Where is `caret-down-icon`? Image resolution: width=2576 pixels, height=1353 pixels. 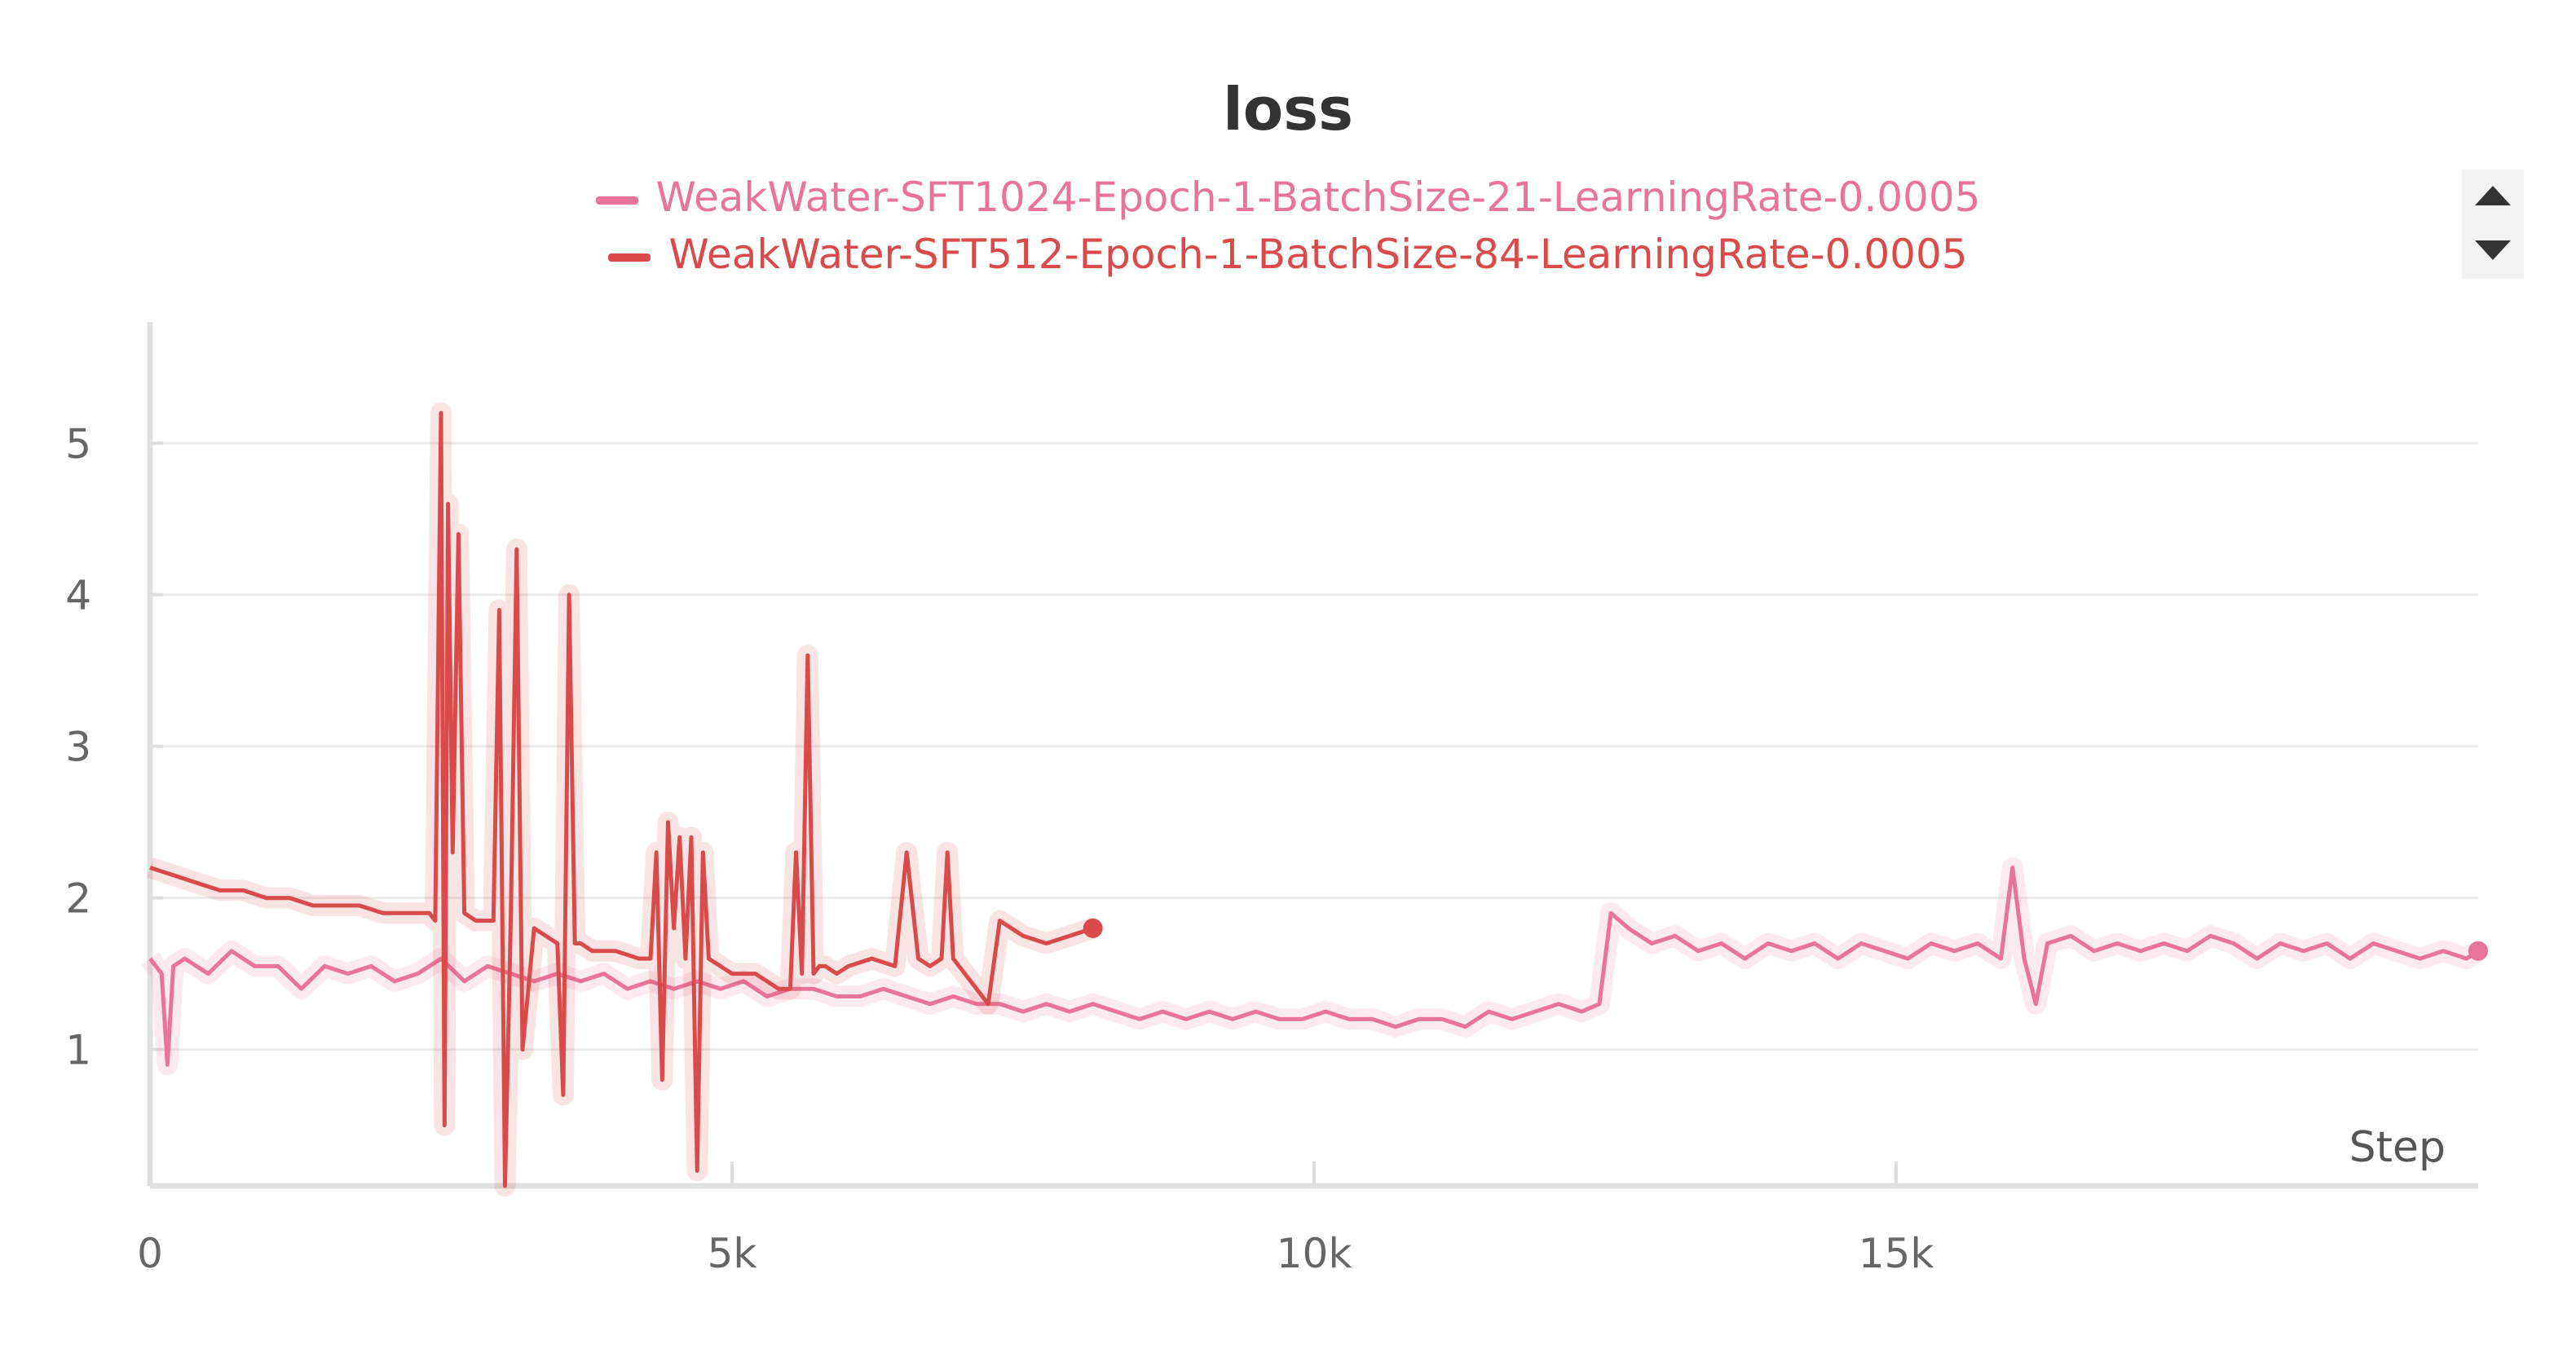 caret-down-icon is located at coordinates (2493, 250).